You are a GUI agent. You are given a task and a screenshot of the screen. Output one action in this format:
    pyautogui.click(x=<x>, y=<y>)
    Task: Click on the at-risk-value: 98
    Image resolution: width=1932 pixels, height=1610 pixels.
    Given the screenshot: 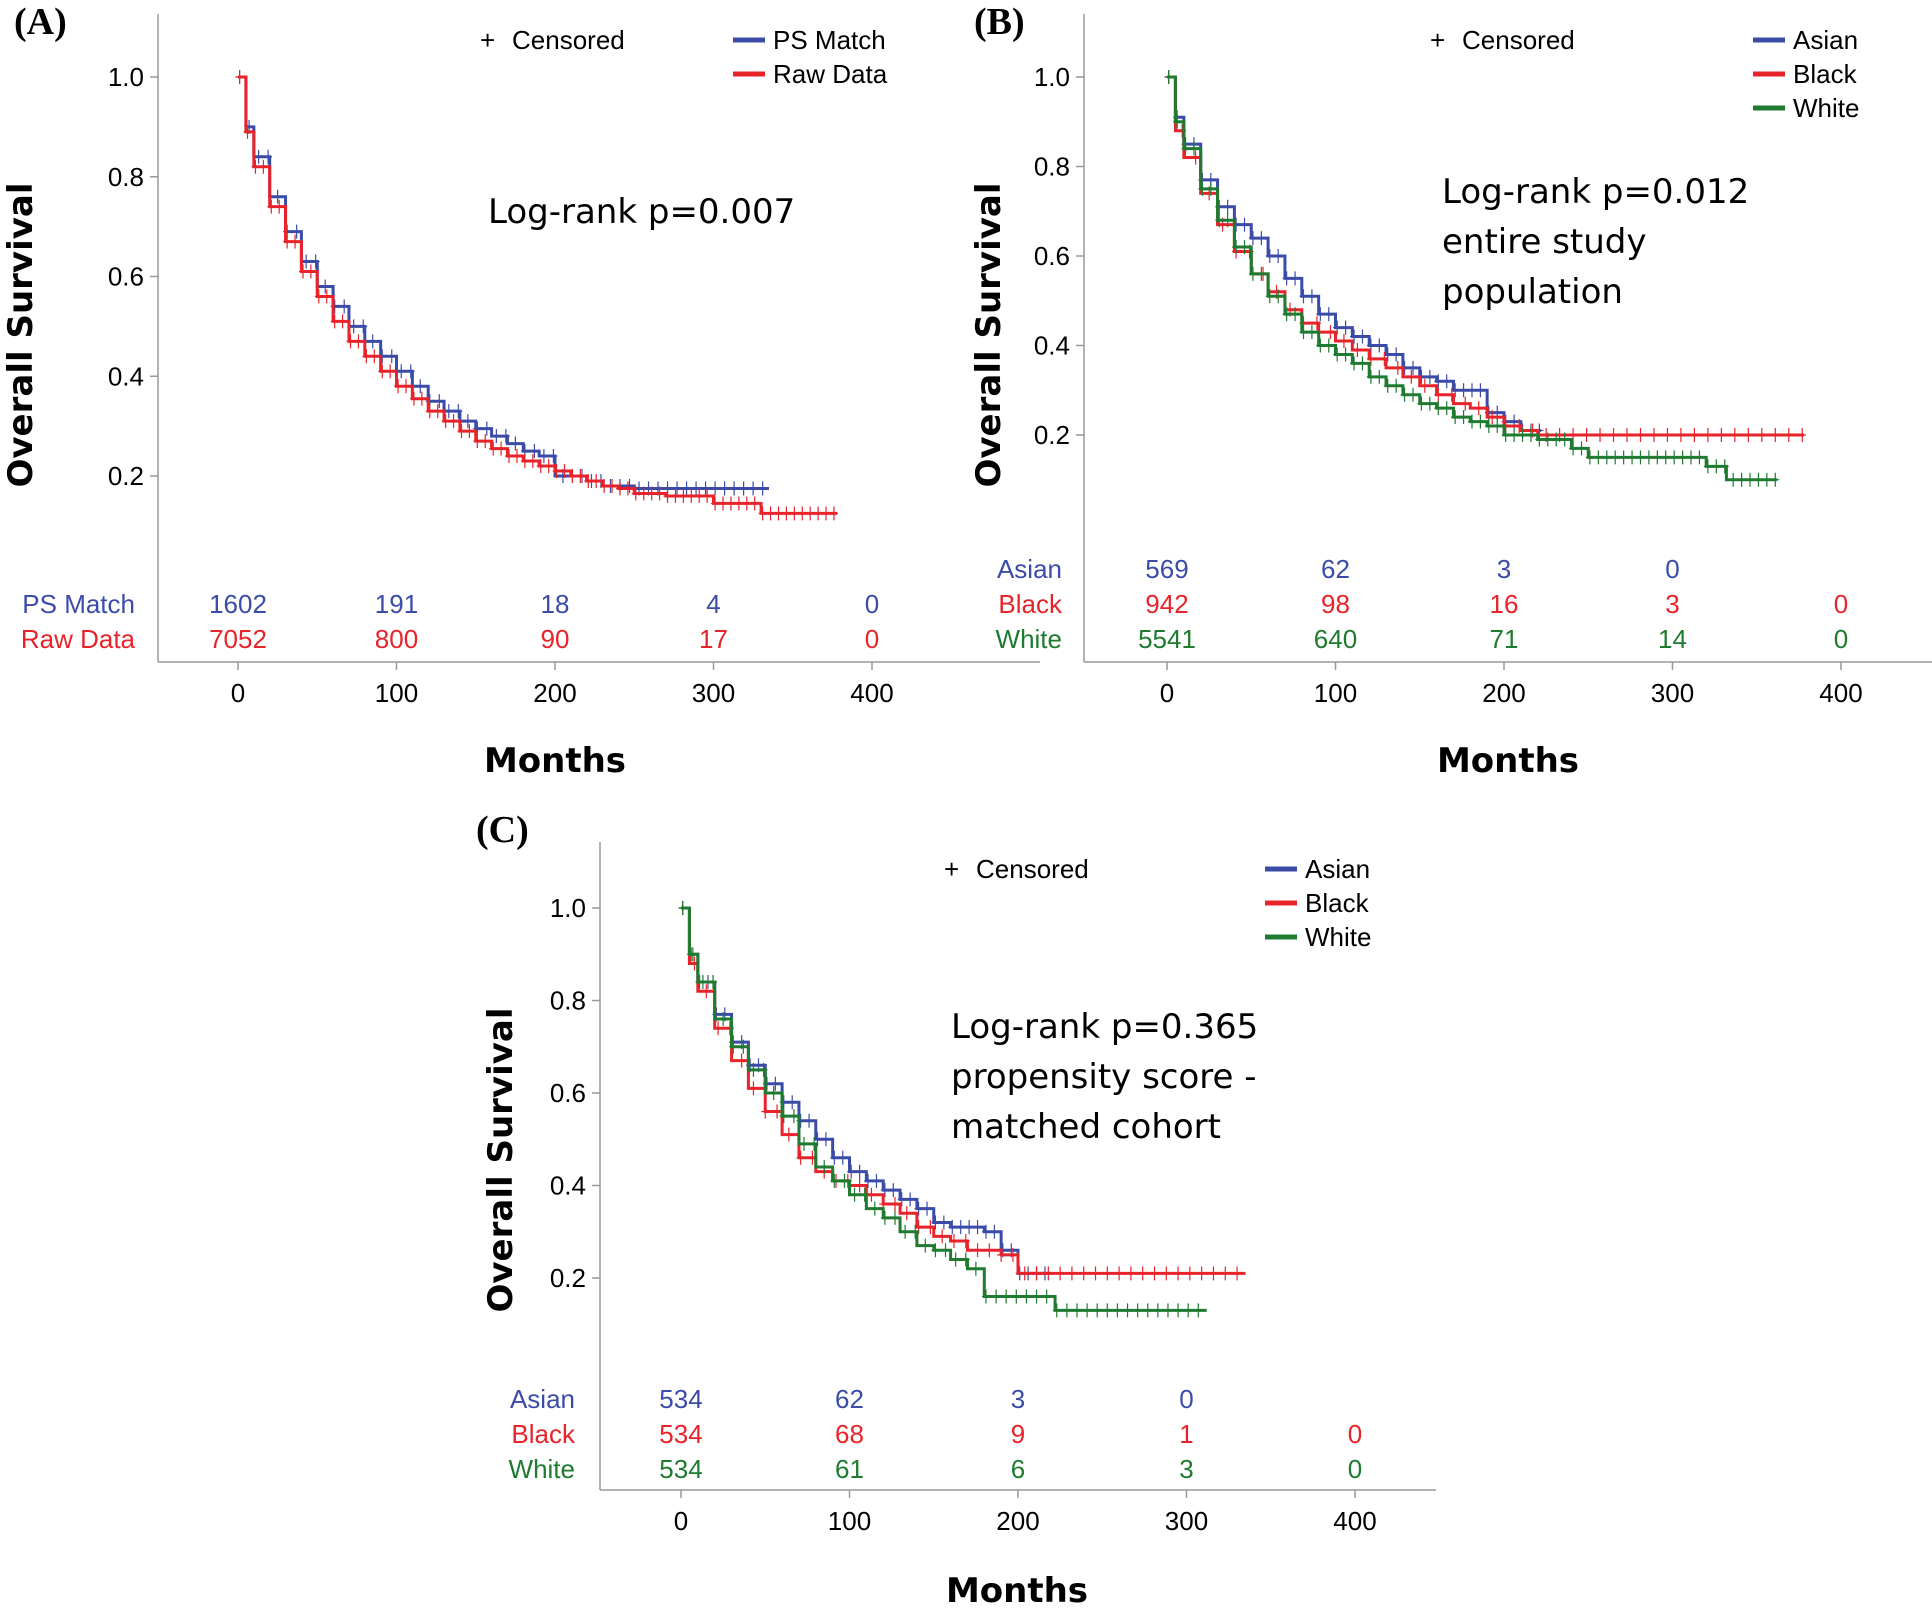 What is the action you would take?
    pyautogui.click(x=1335, y=604)
    